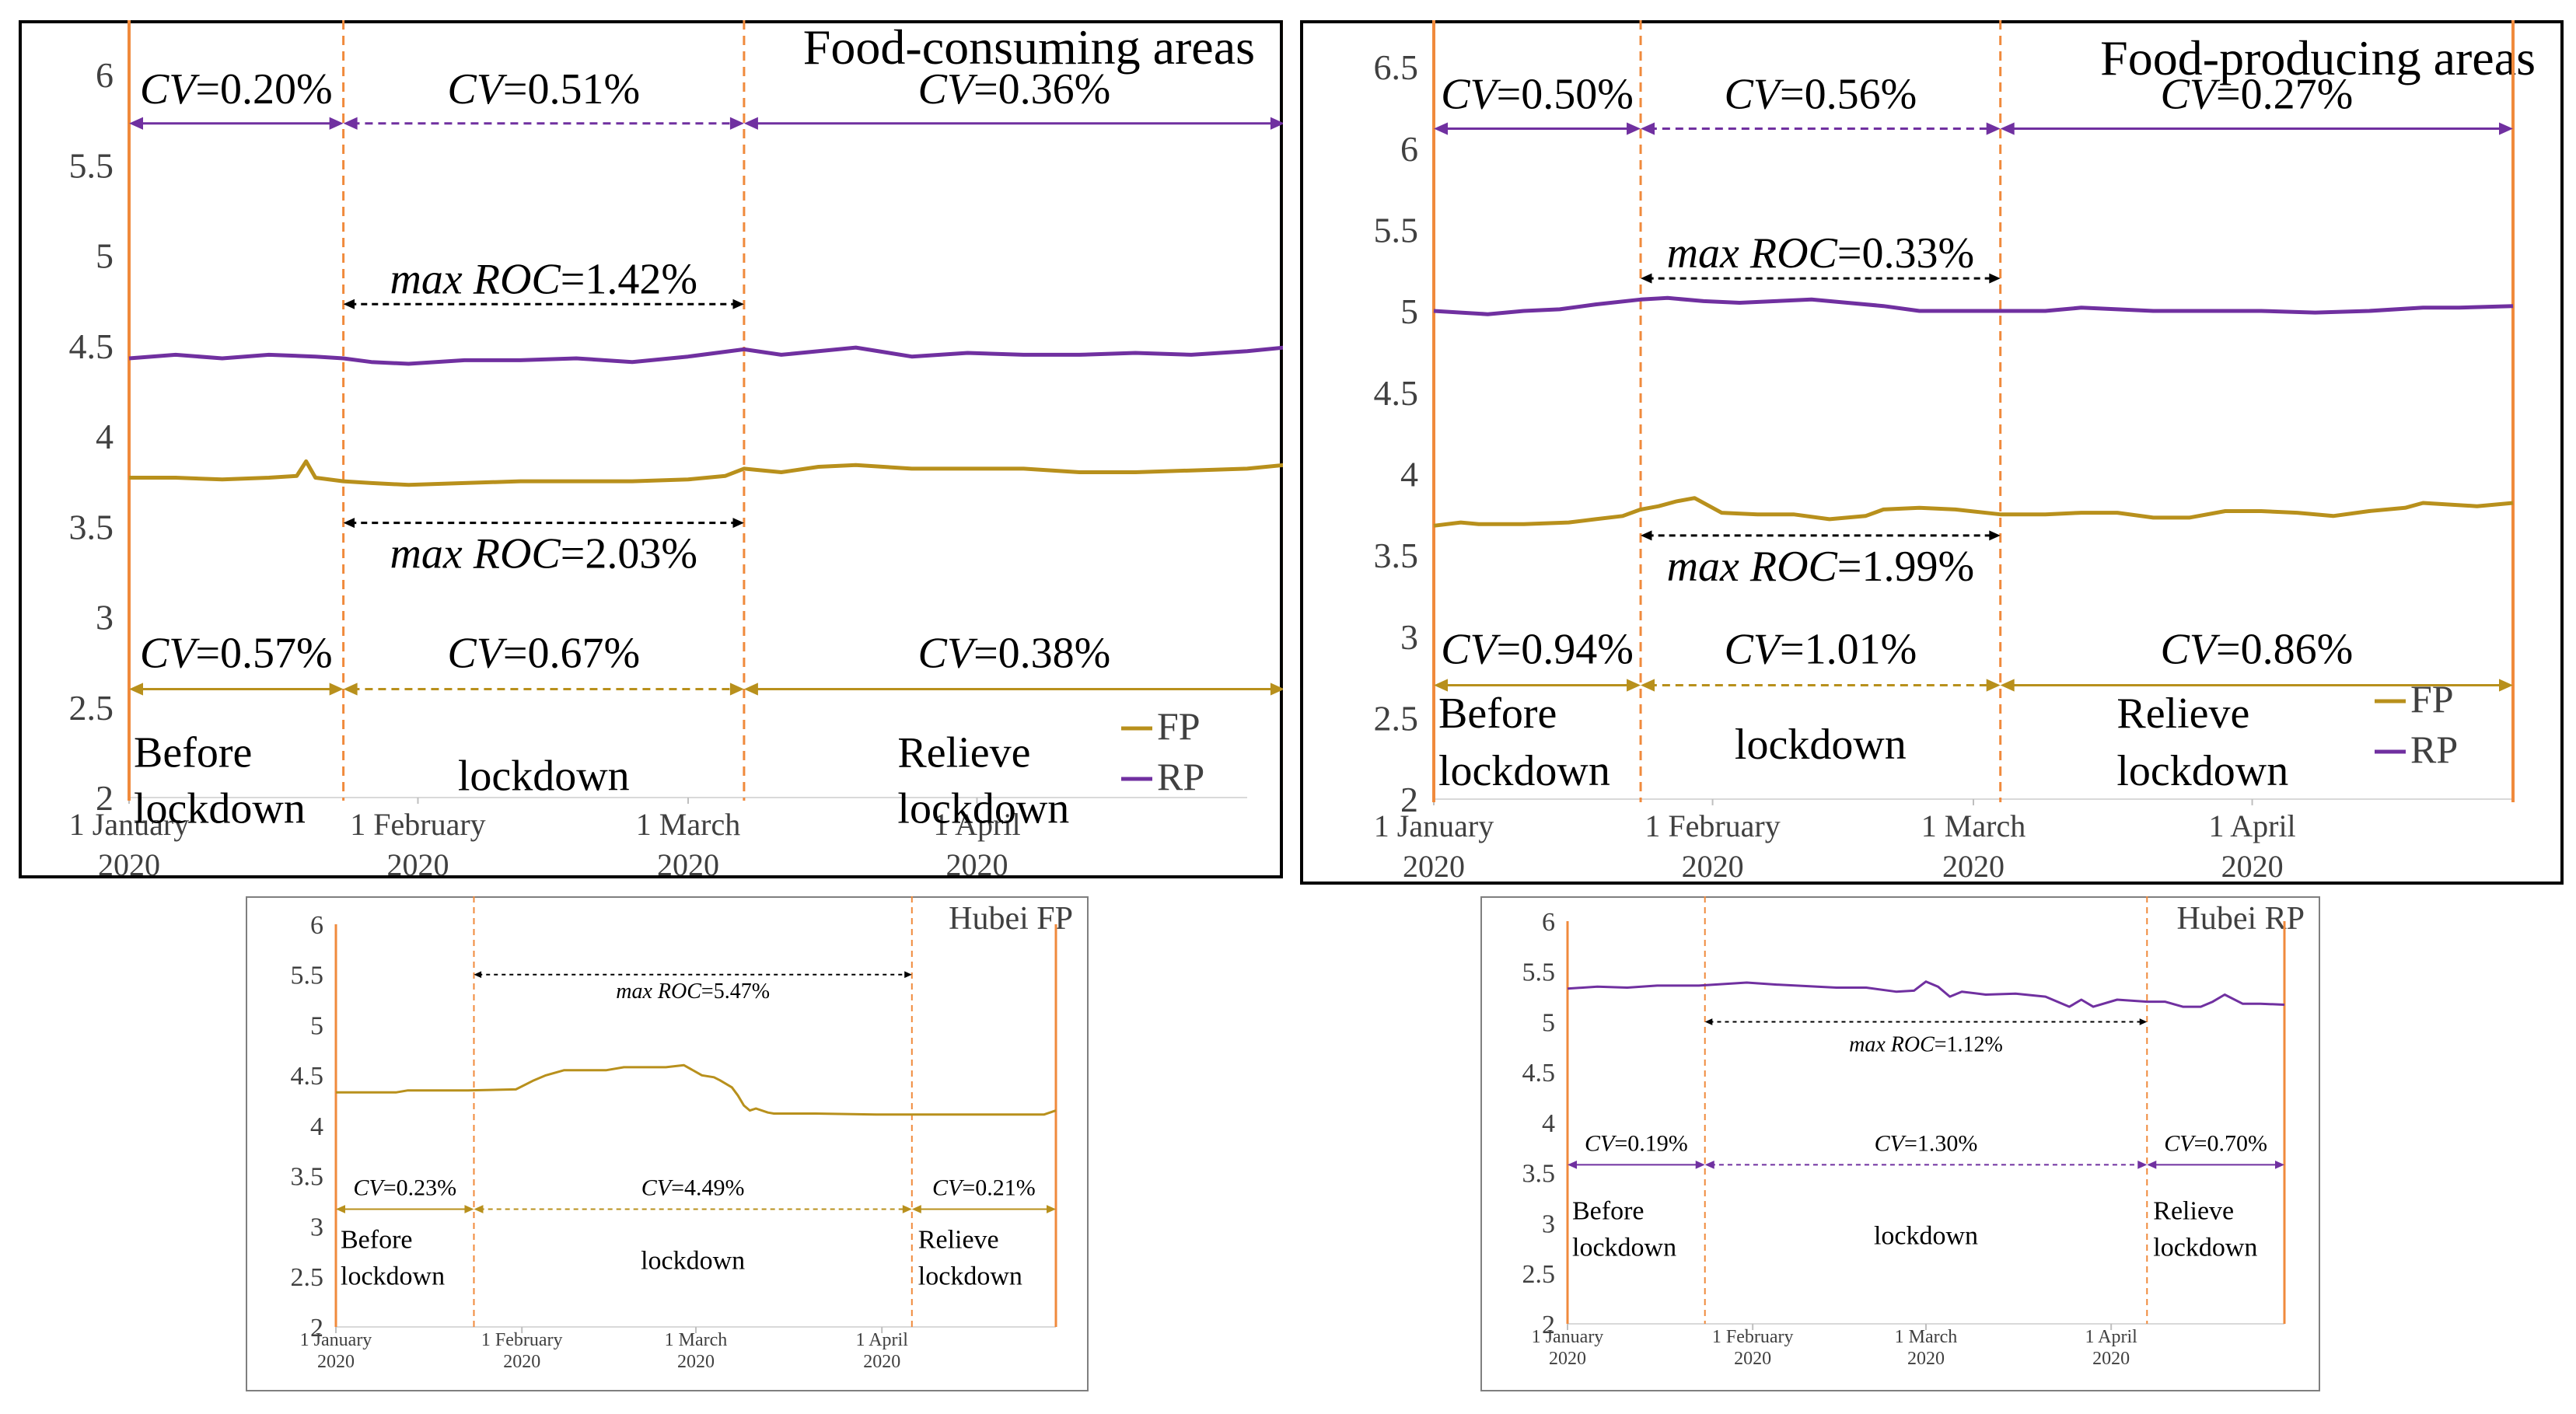 The height and width of the screenshot is (1414, 2576). What do you see at coordinates (693, 975) in the screenshot?
I see `max-roc` at bounding box center [693, 975].